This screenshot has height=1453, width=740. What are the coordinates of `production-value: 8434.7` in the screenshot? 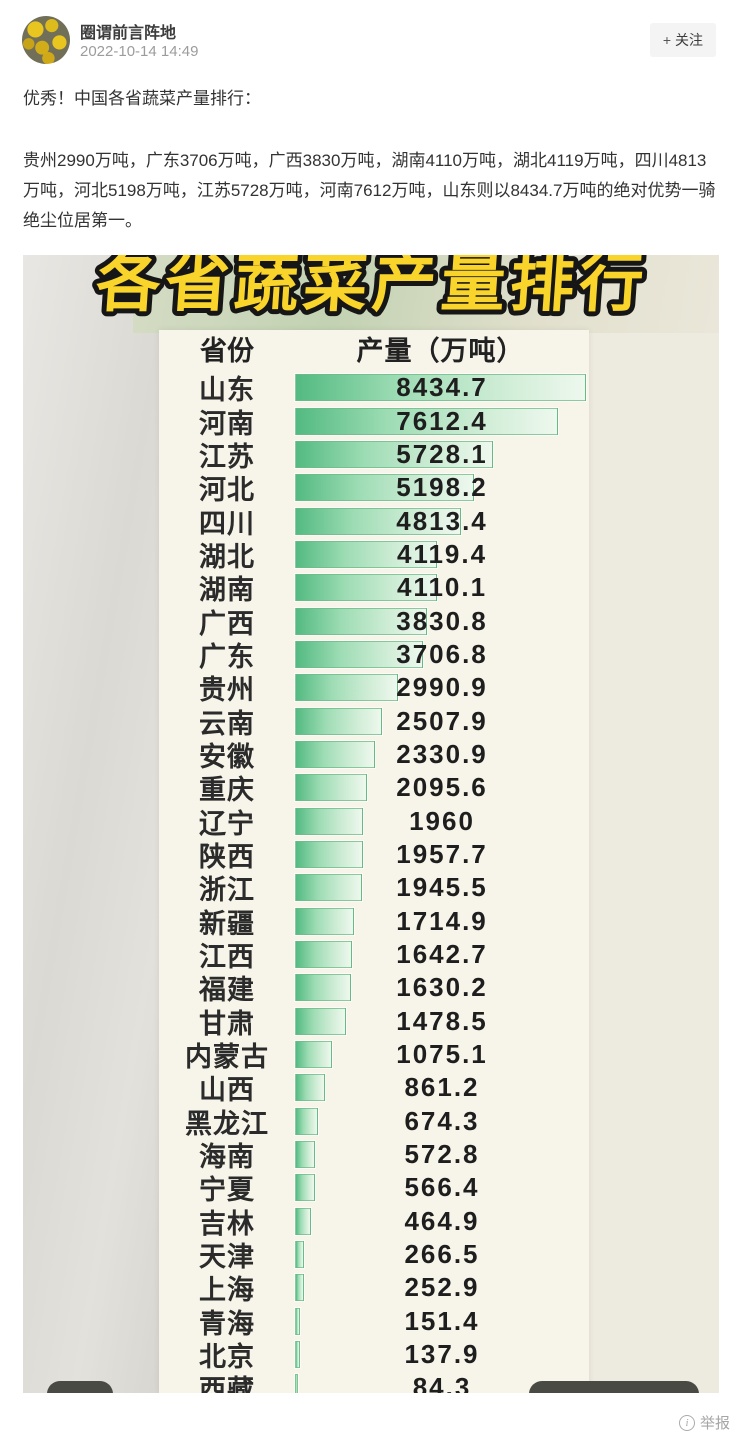 It's located at (442, 387).